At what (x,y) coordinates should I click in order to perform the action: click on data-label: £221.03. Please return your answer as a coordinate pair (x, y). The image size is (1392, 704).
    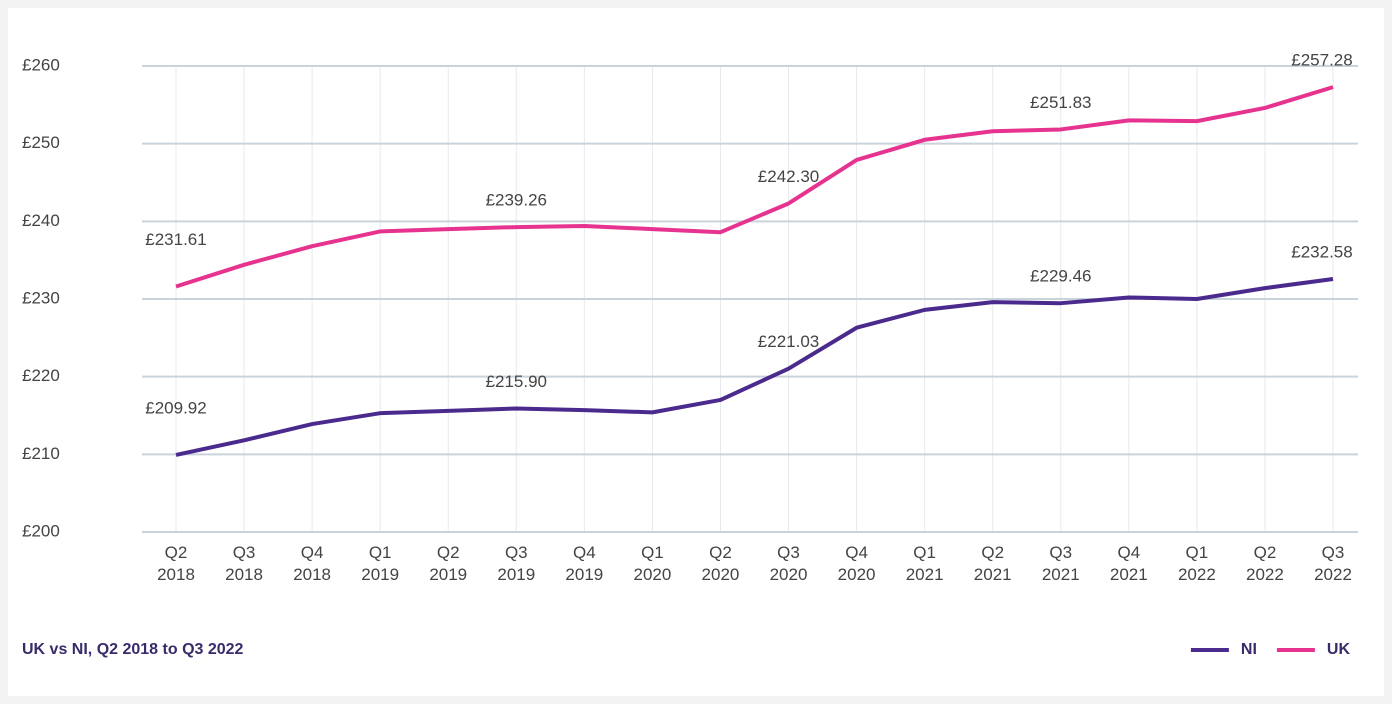
    Looking at the image, I should click on (788, 341).